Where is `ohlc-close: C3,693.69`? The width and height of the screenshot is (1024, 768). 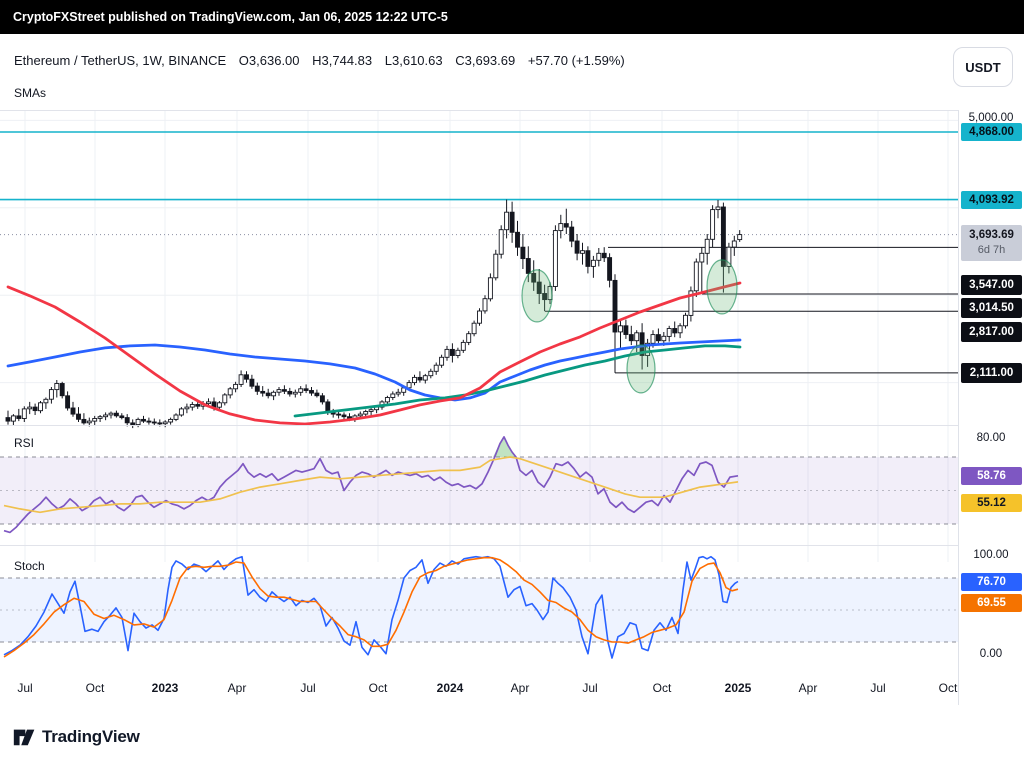 ohlc-close: C3,693.69 is located at coordinates (485, 60).